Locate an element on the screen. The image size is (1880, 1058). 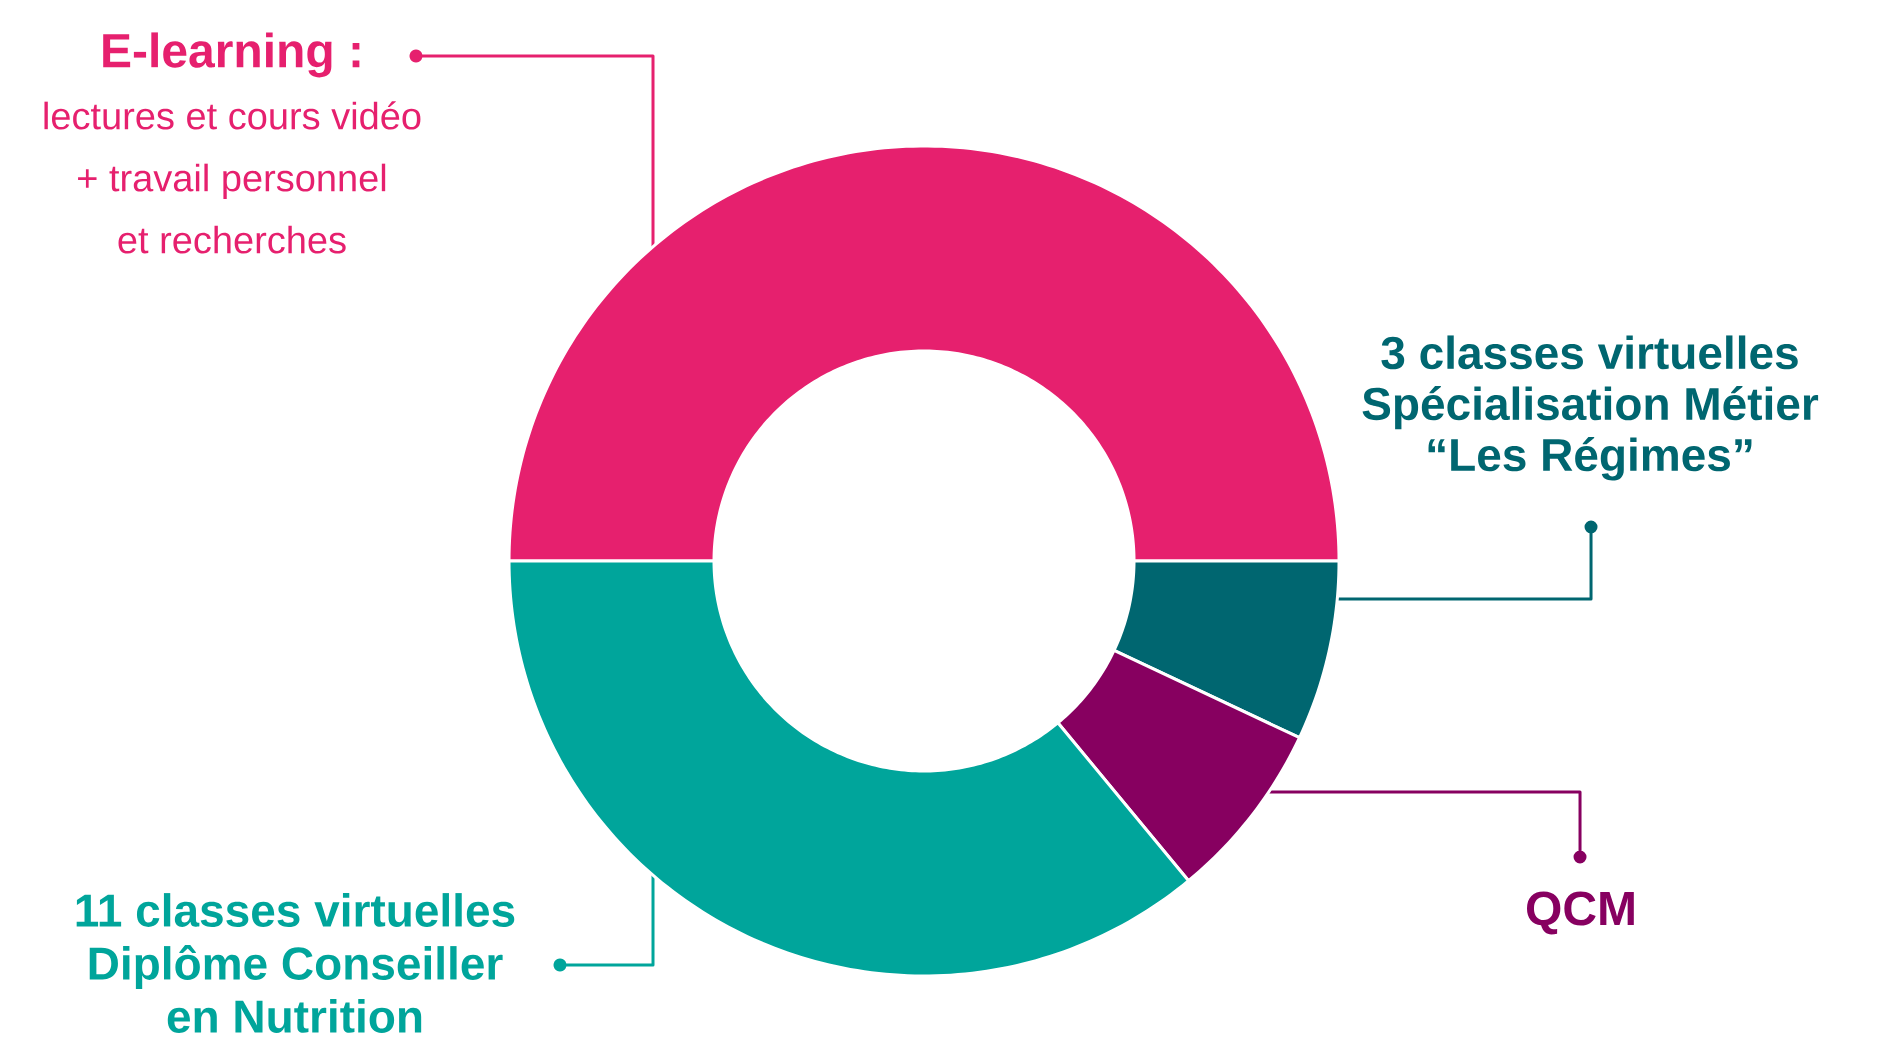
slice-label: QCM is located at coordinates (1580, 913).